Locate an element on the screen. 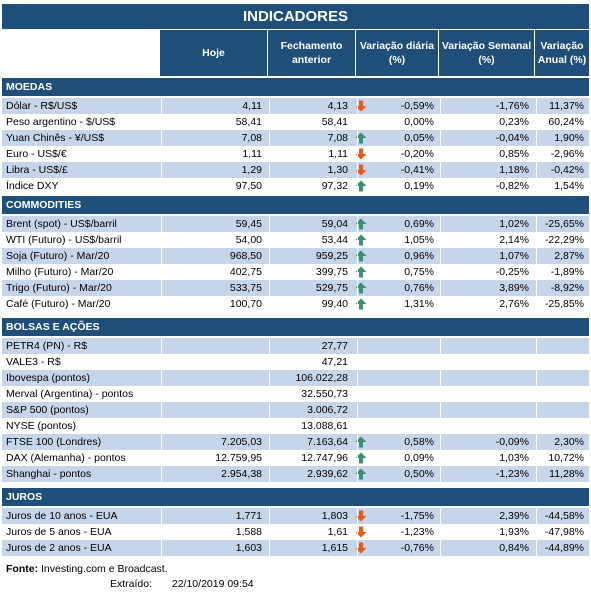 The image size is (591, 598). cell-fechamento: 99,40 is located at coordinates (334, 304).